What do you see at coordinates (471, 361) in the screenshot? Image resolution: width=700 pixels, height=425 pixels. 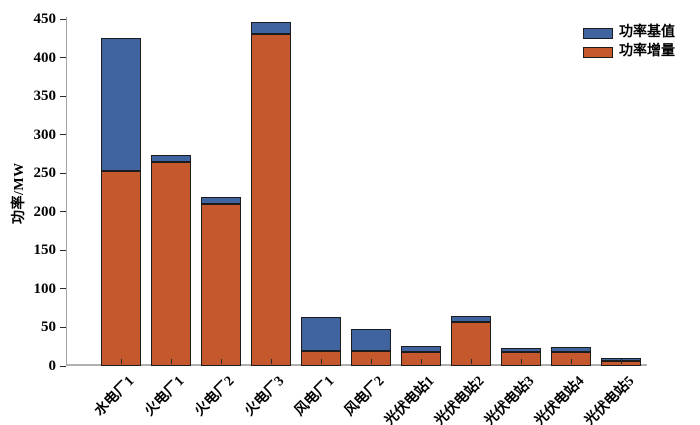 I see `x-tick-光伏电站2` at bounding box center [471, 361].